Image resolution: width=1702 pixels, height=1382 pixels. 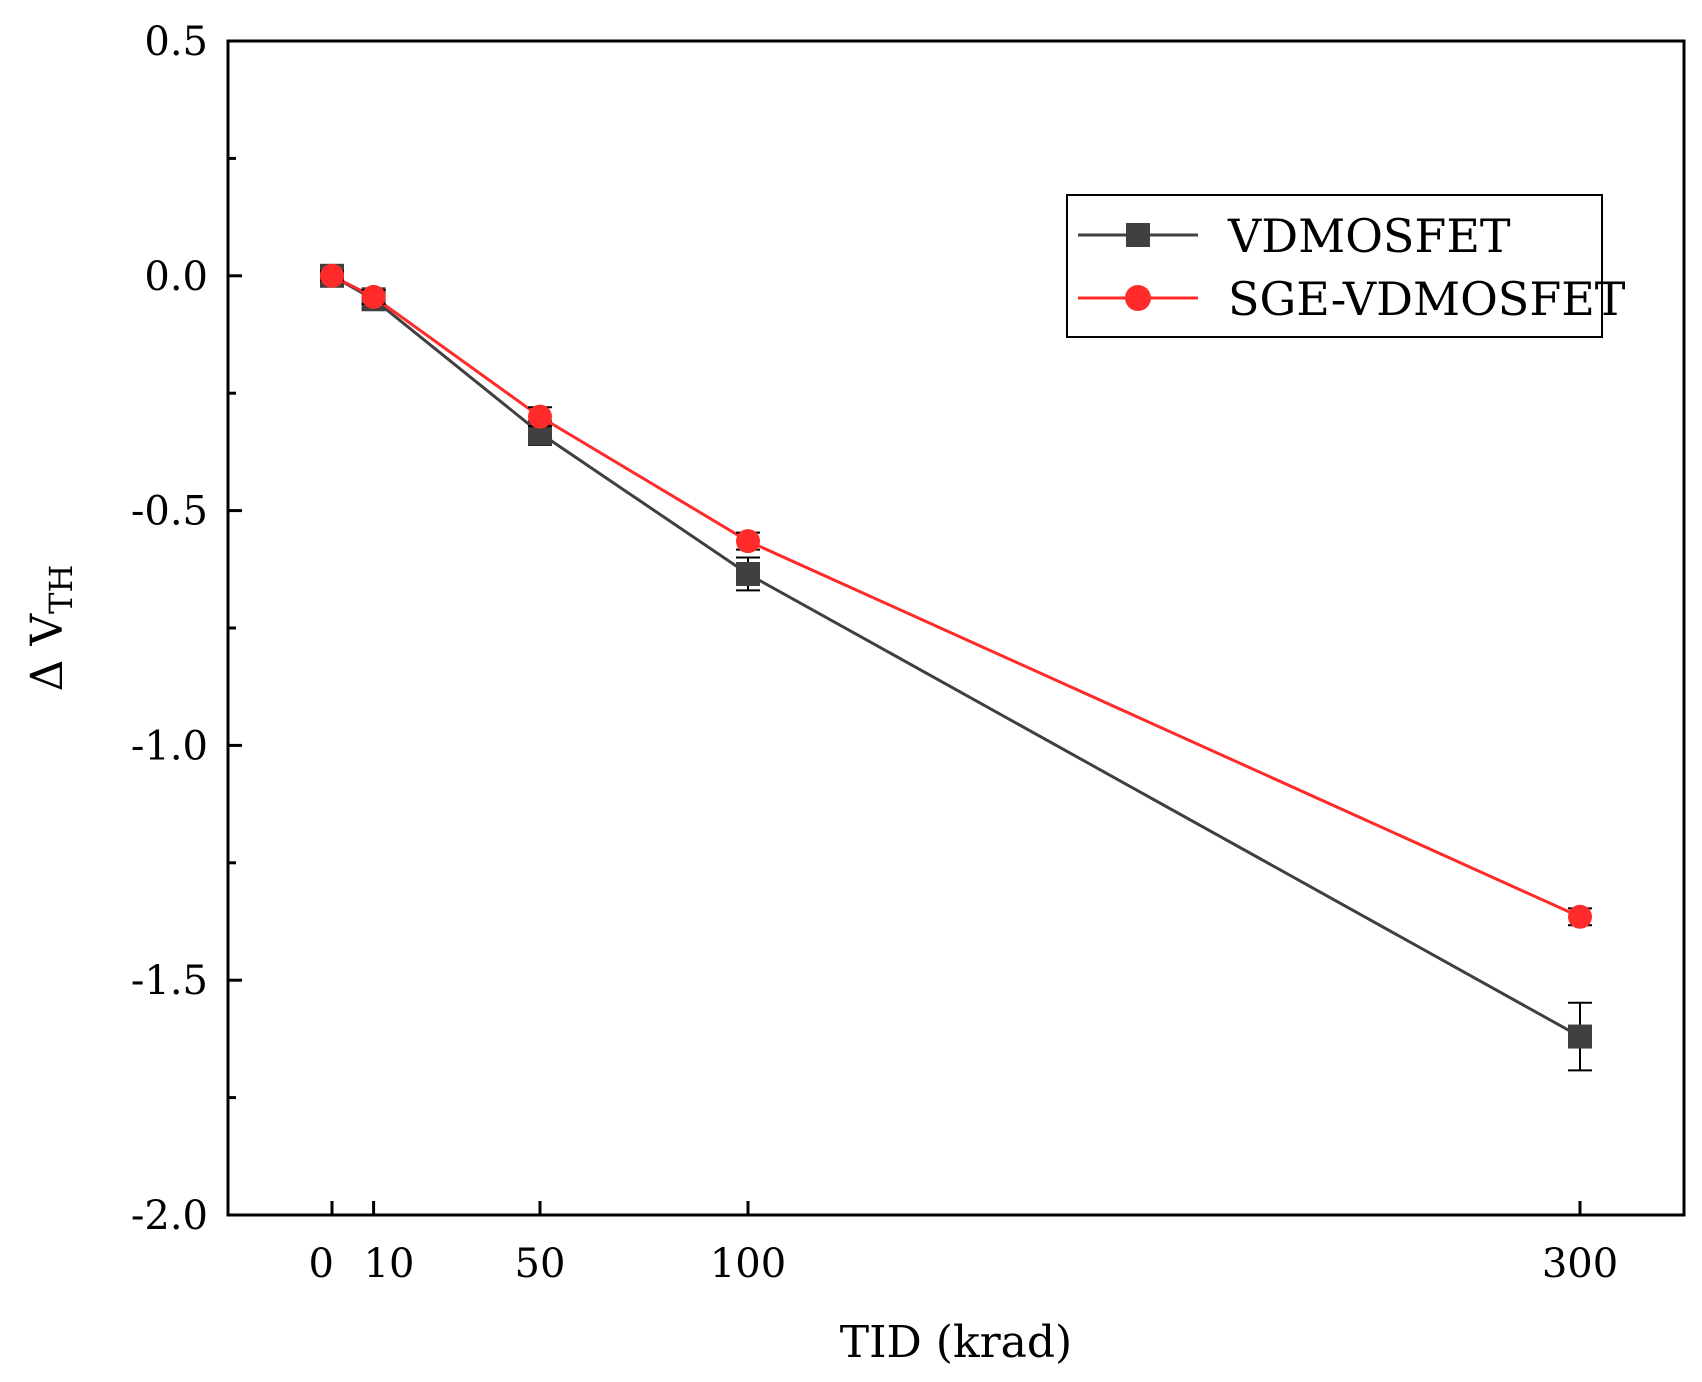 I want to click on y-tick-label: -2.0, so click(x=169, y=1216).